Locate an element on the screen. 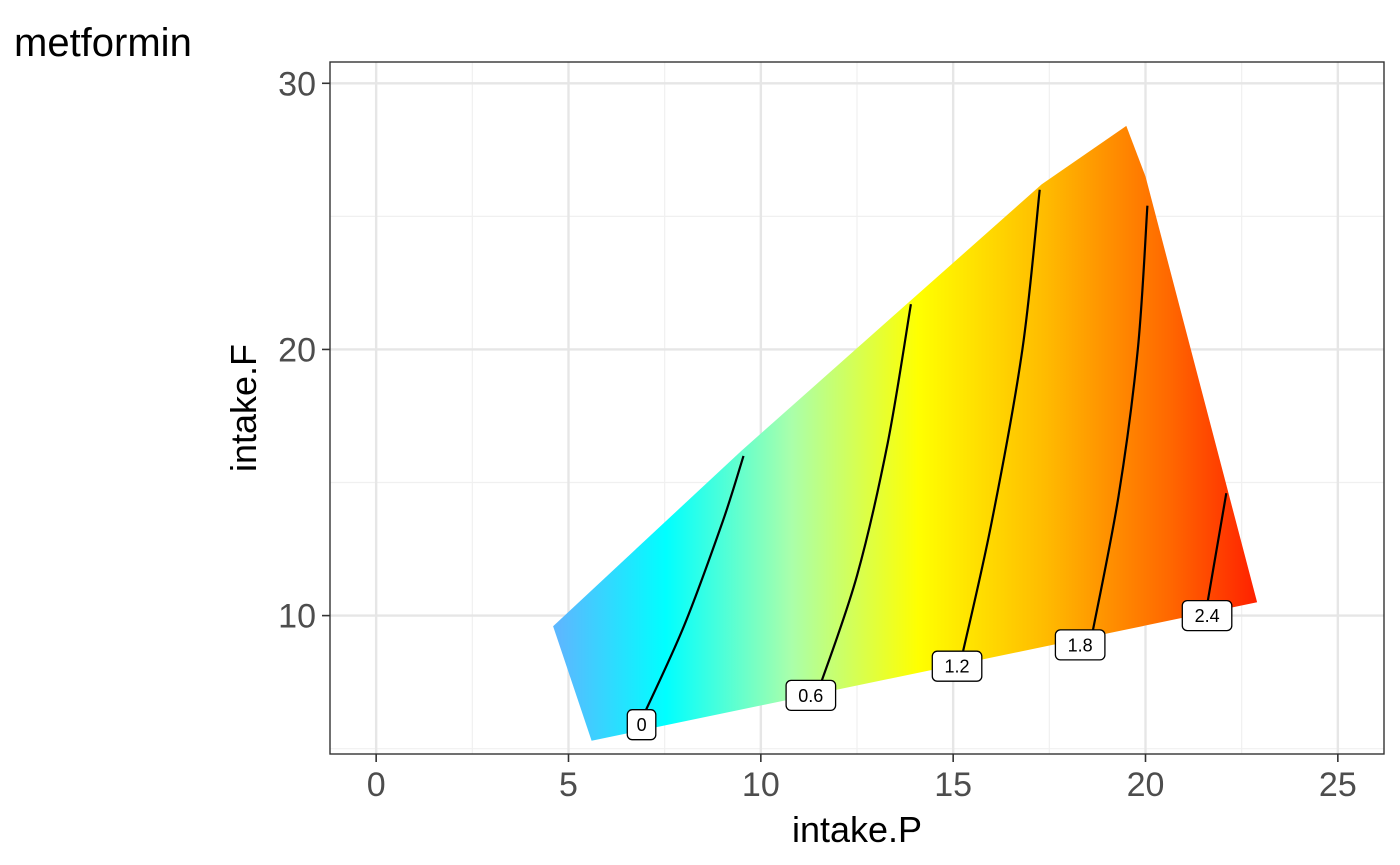  contour-label-text: 1.8 is located at coordinates (1080, 645).